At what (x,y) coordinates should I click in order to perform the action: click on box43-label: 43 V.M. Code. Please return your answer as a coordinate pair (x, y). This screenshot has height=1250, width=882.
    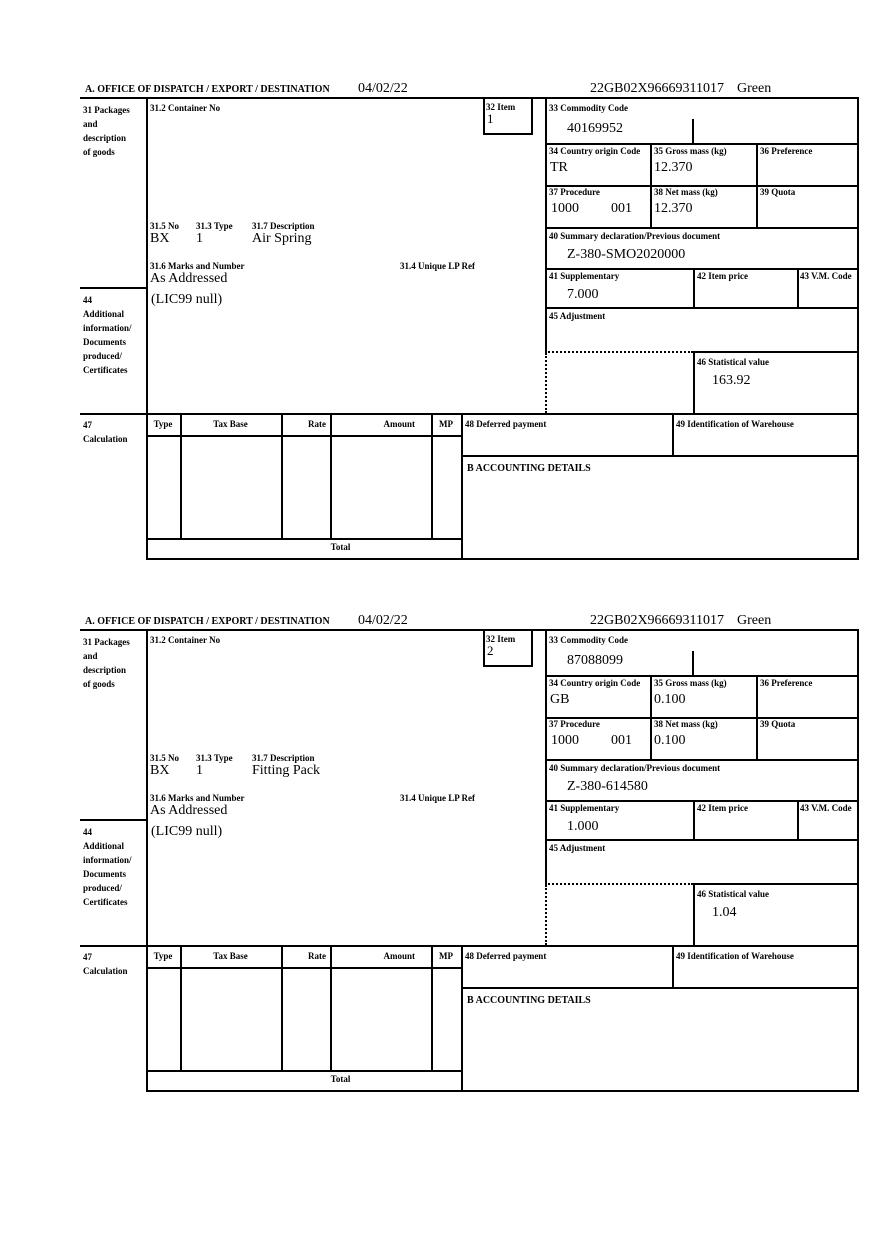
    Looking at the image, I should click on (826, 808).